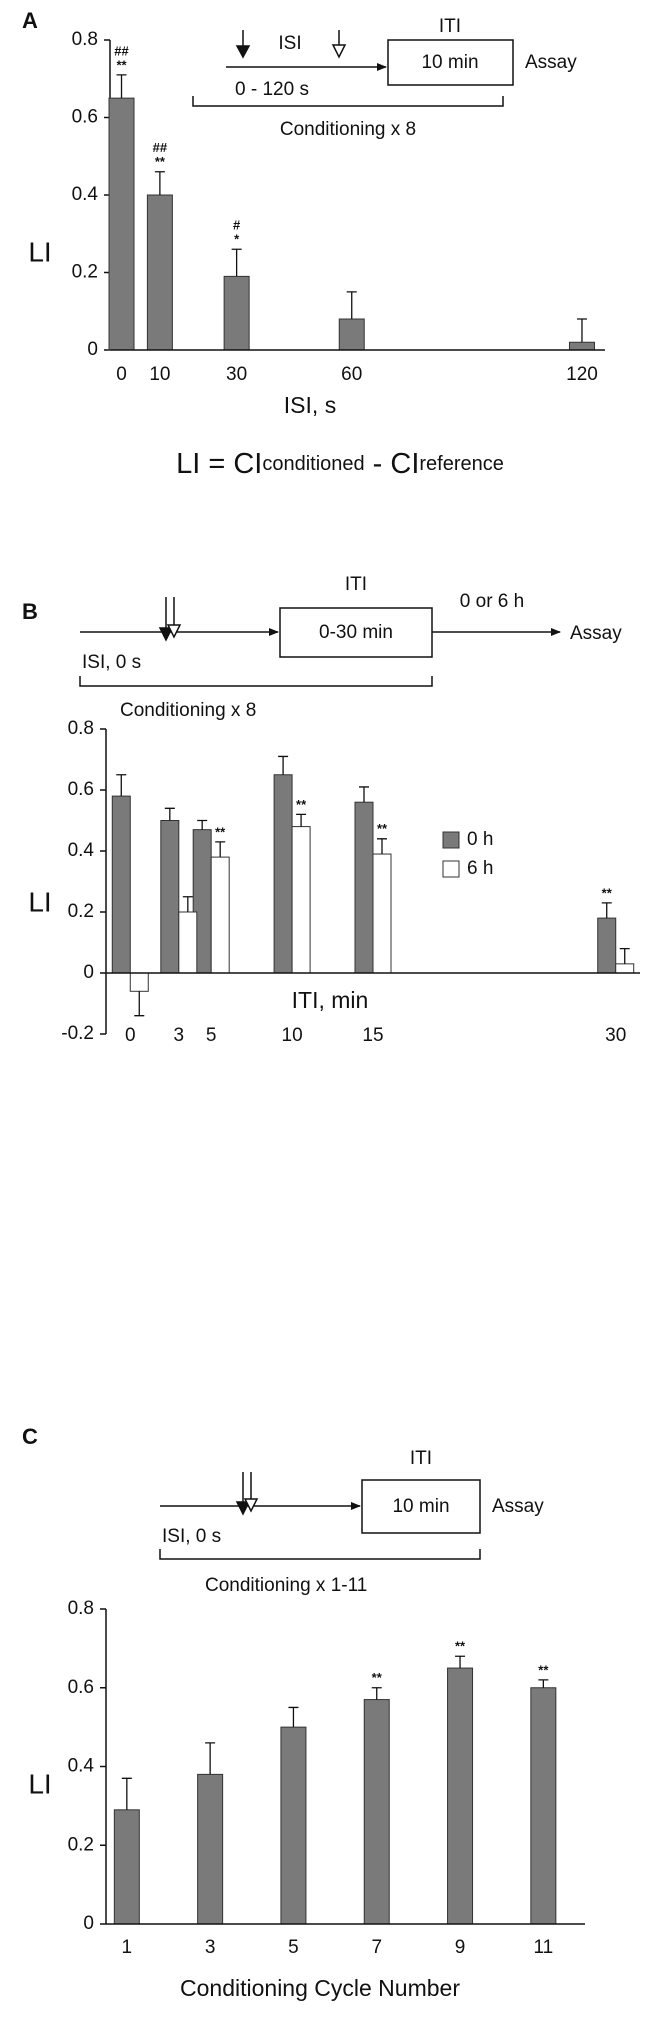 The height and width of the screenshot is (2039, 650). What do you see at coordinates (236, 374) in the screenshot?
I see `x-tick-label: 30` at bounding box center [236, 374].